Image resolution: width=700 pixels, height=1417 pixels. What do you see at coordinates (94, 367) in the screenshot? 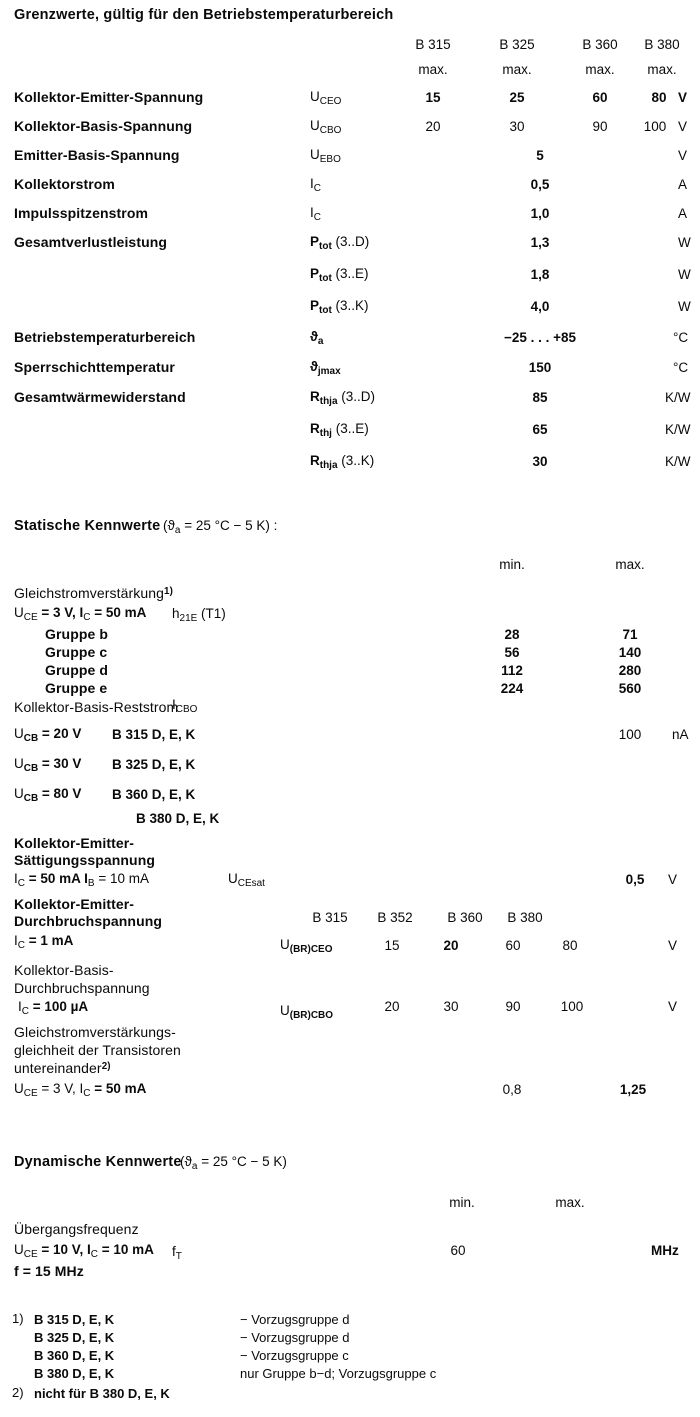
I see `limits-row-label: Sperrschichttemperatur` at bounding box center [94, 367].